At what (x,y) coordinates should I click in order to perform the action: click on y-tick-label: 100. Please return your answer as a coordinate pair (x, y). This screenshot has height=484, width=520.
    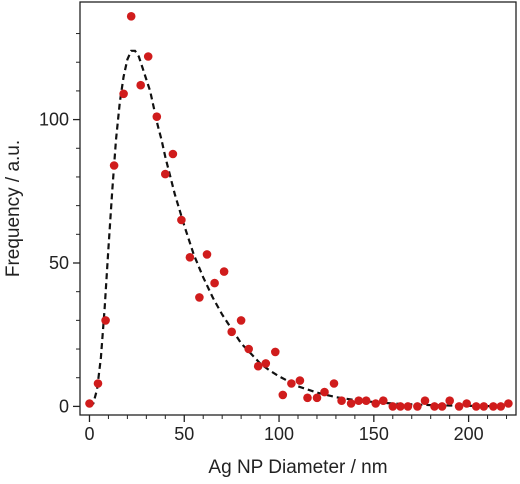
    Looking at the image, I should click on (54, 120).